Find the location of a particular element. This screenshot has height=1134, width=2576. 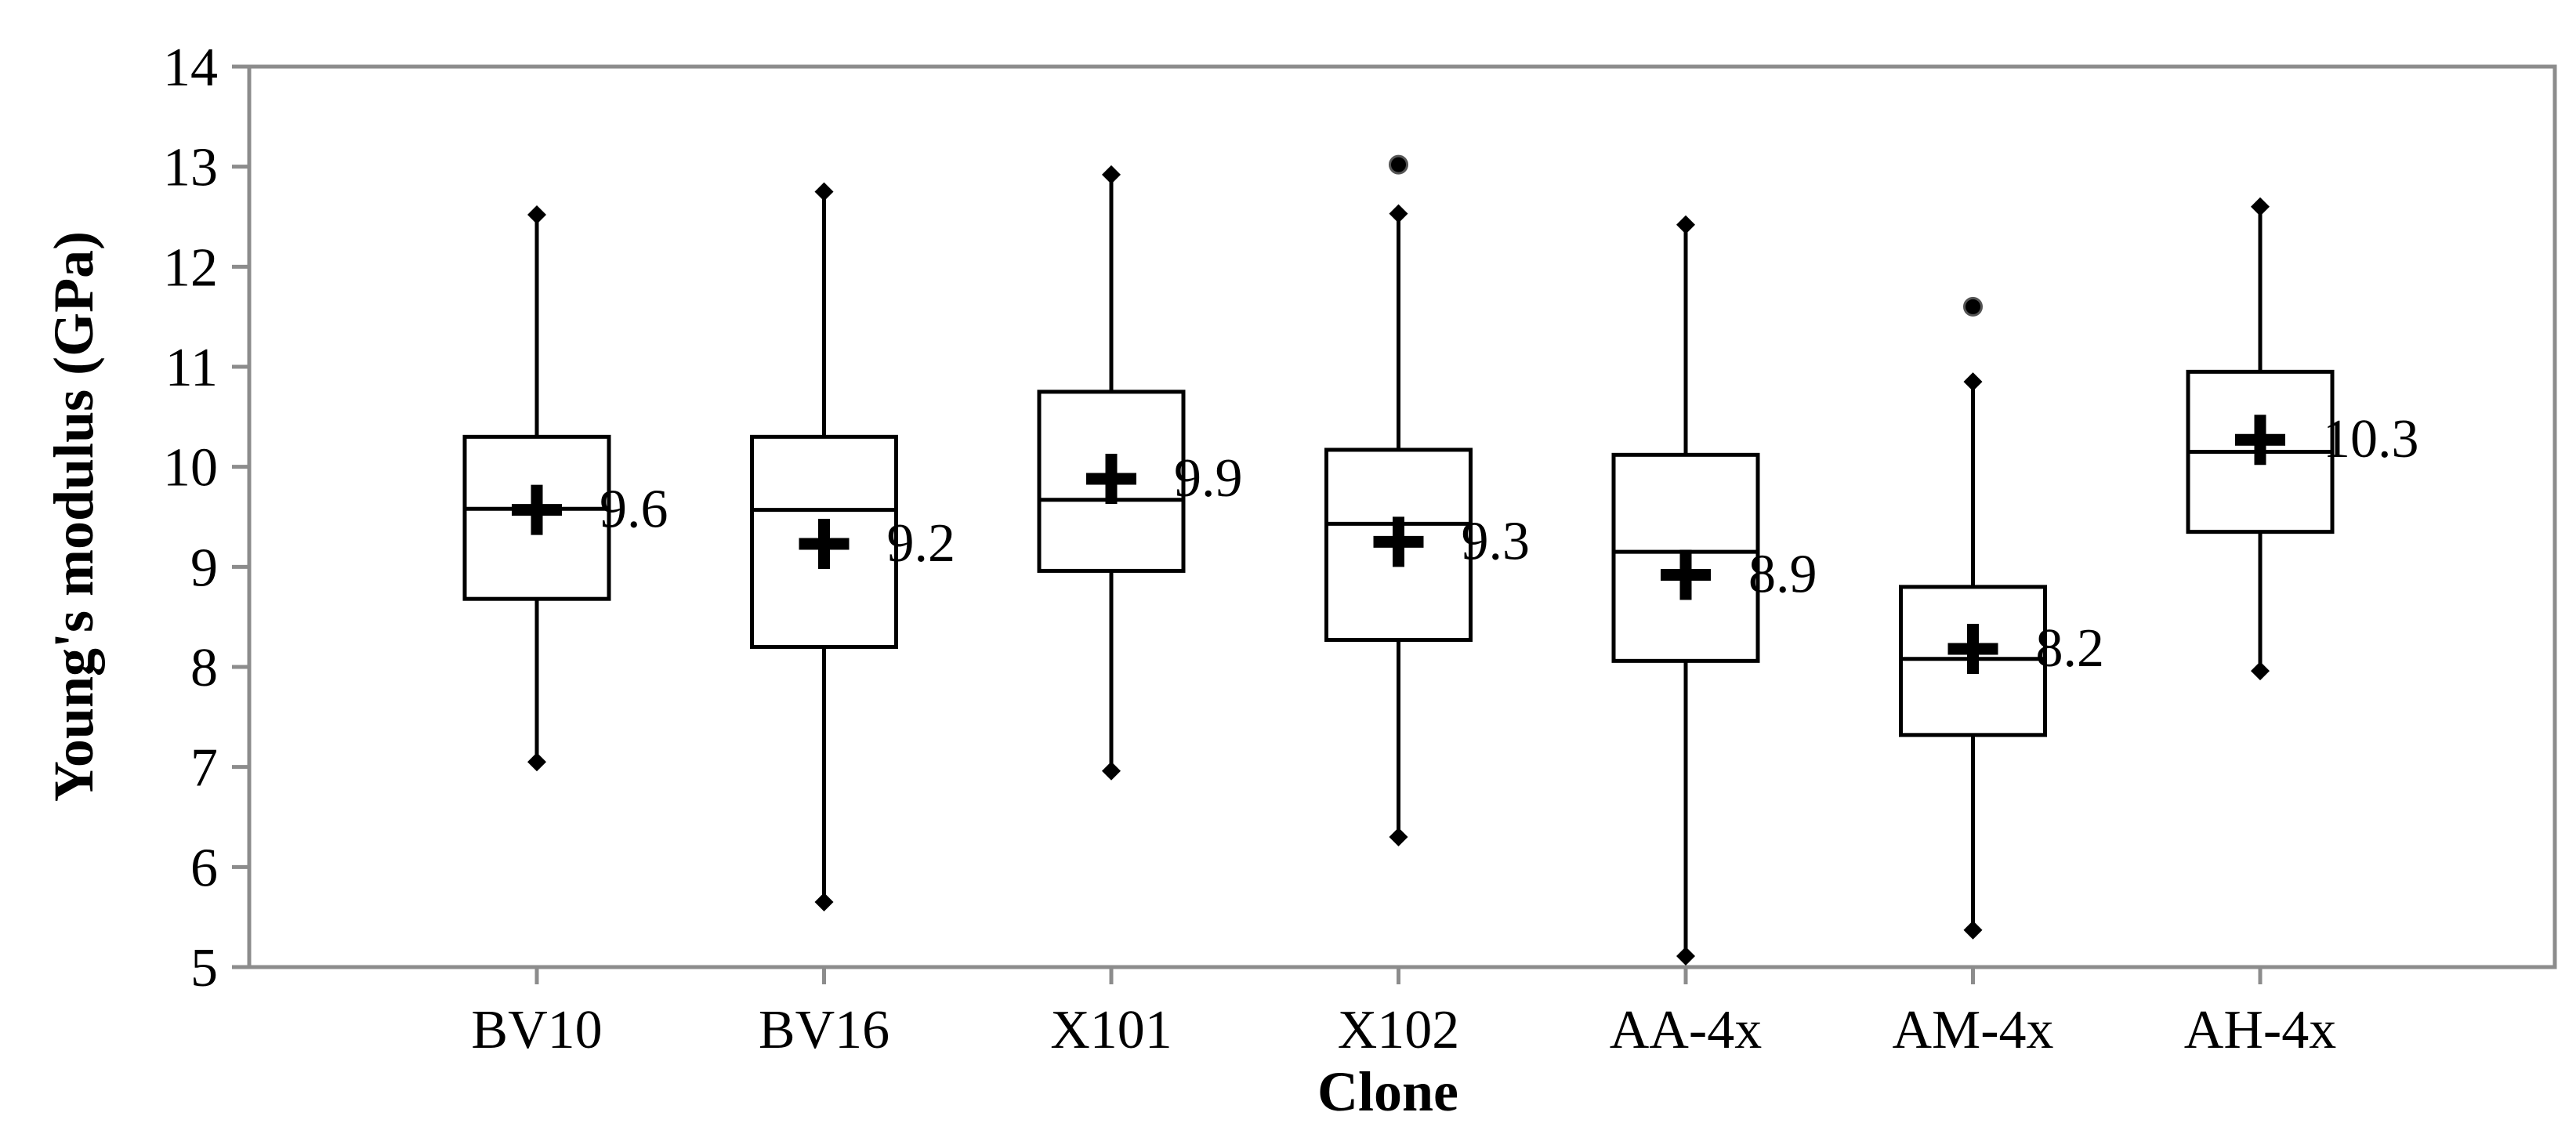

y-axis-title: Young's modulus (GPa) is located at coordinates (73, 516).